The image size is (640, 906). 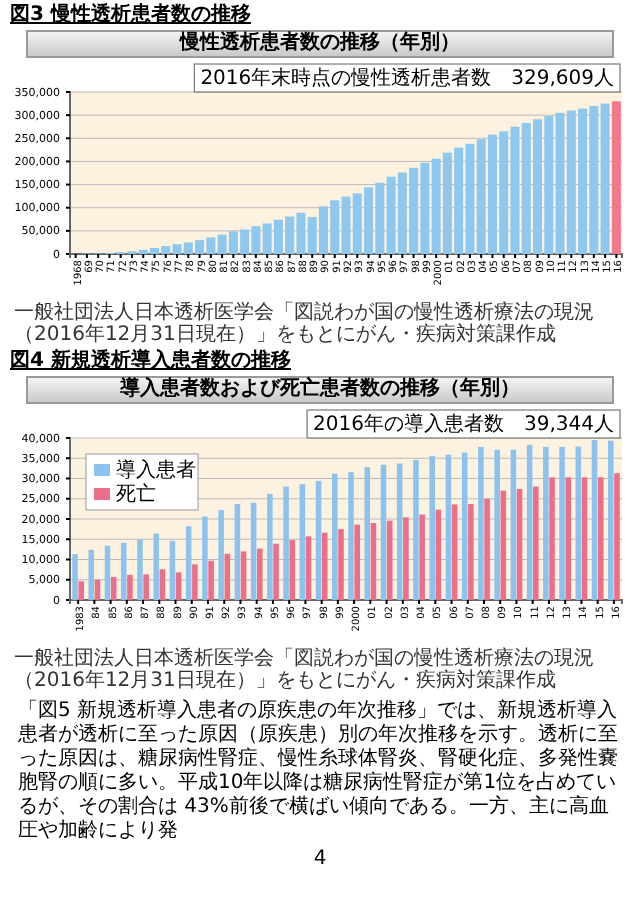 I want to click on chart-subtitle: 慢性透析患者数の推移（年別）, so click(x=320, y=44).